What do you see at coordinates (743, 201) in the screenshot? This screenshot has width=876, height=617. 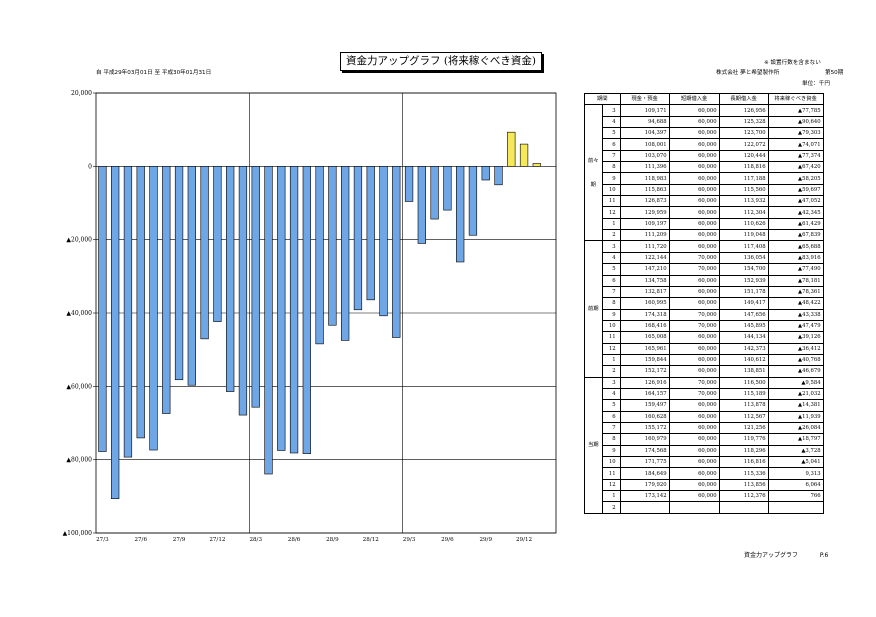 I see `table-cell: 113,932` at bounding box center [743, 201].